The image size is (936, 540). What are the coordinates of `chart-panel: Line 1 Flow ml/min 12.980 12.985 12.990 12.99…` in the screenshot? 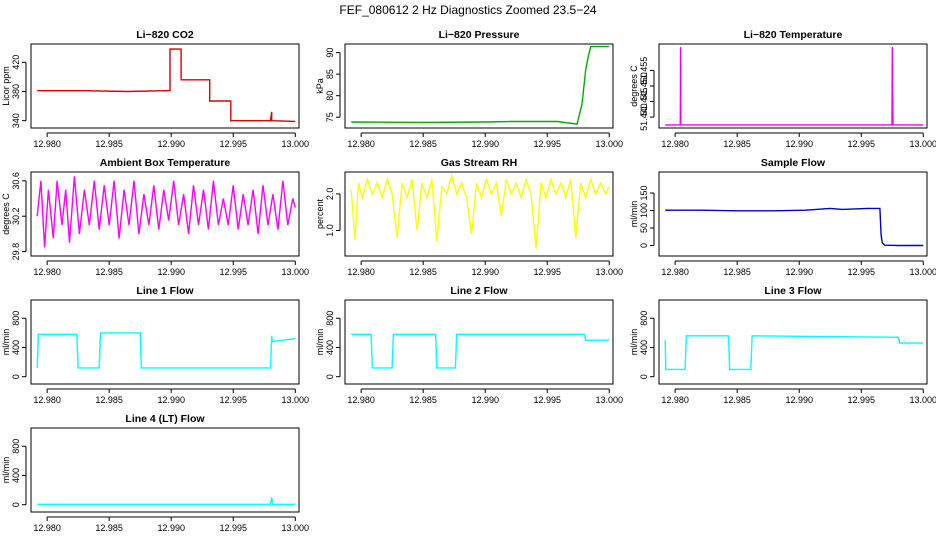 It's located at (155, 345).